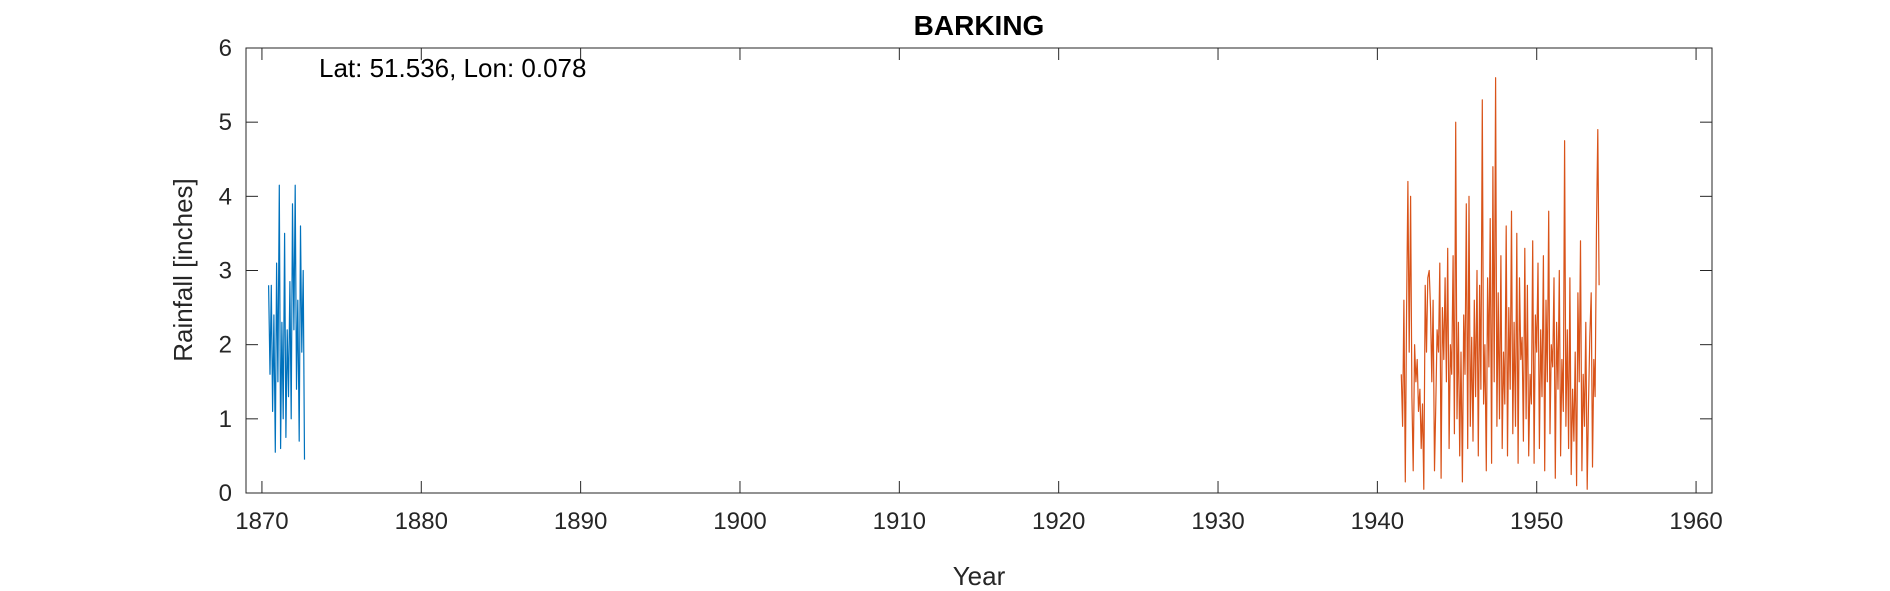 This screenshot has height=591, width=1890. What do you see at coordinates (452, 68) in the screenshot?
I see `location-annotation: Lat: 51.536, Lon: 0.078` at bounding box center [452, 68].